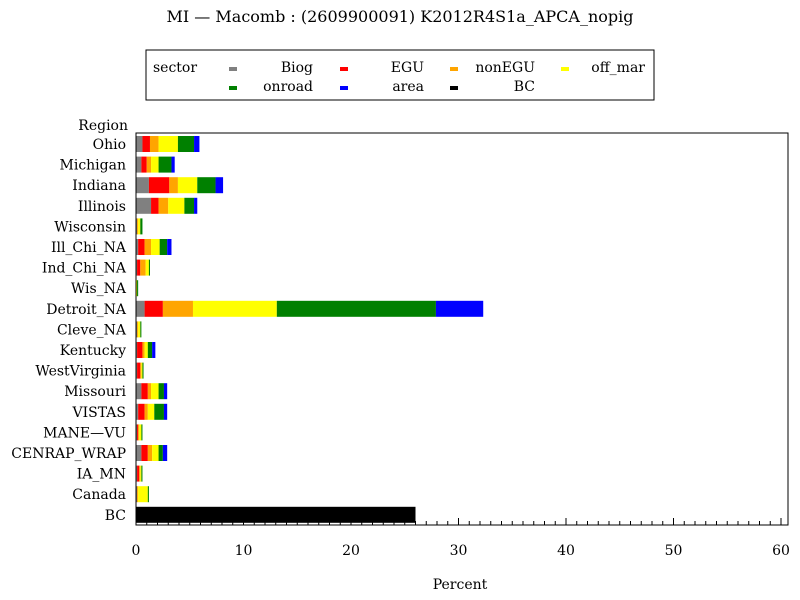 This screenshot has width=800, height=600. I want to click on bar-westvirginia-egu, so click(139, 370).